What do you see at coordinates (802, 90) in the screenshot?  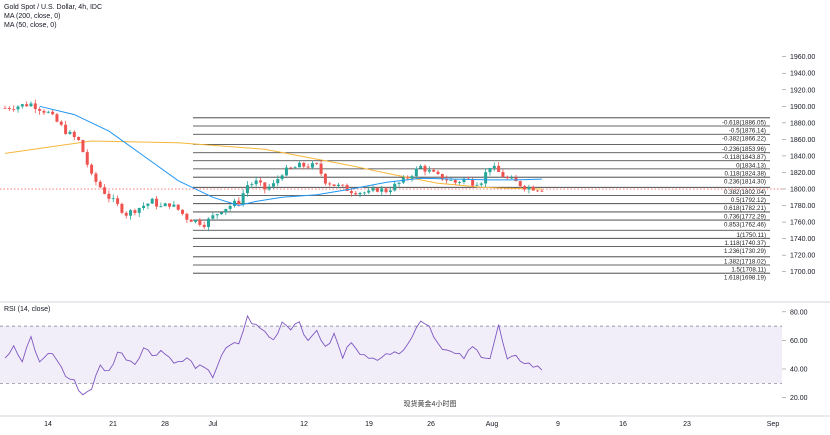 I see `price-axis-label: 1920.00` at bounding box center [802, 90].